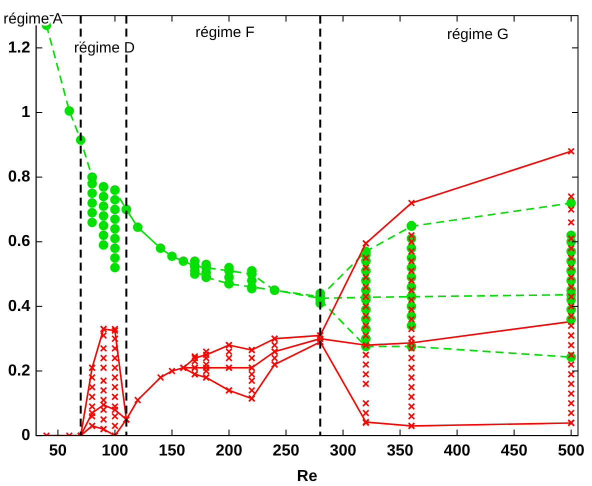  I want to click on y-tick-label: 0.2, so click(19, 371).